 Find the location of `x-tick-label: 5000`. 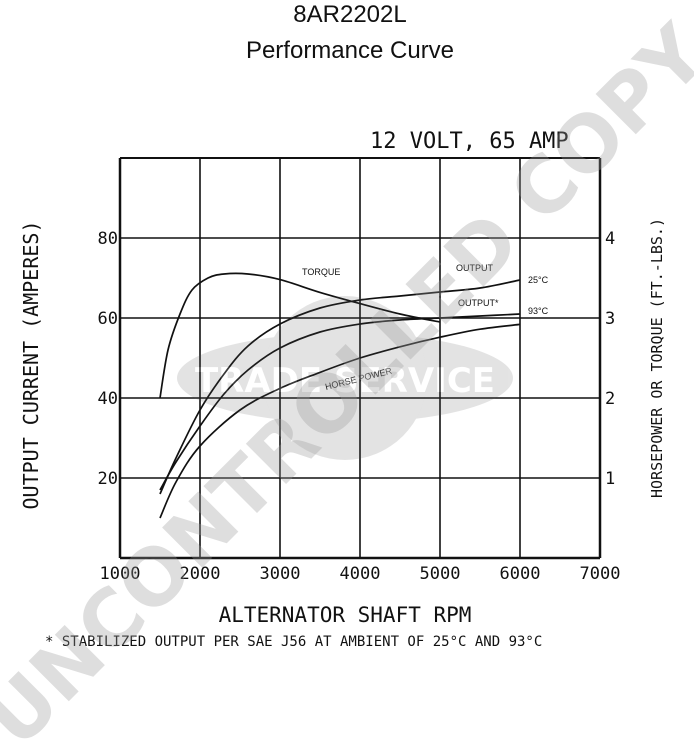

x-tick-label: 5000 is located at coordinates (440, 574).